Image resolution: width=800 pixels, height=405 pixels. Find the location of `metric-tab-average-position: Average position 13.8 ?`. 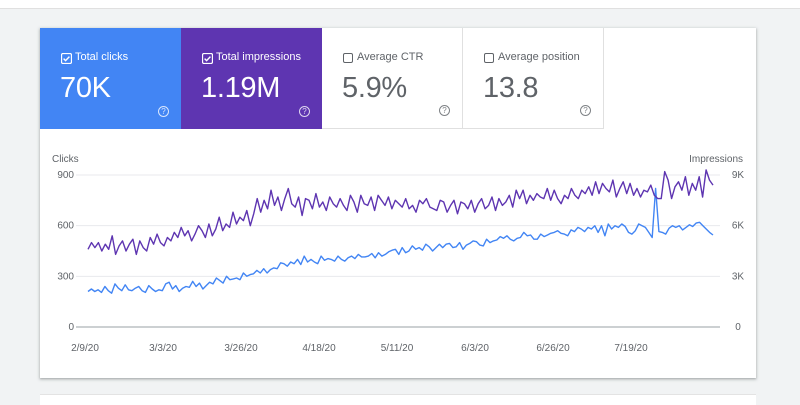

metric-tab-average-position: Average position 13.8 ? is located at coordinates (533, 78).